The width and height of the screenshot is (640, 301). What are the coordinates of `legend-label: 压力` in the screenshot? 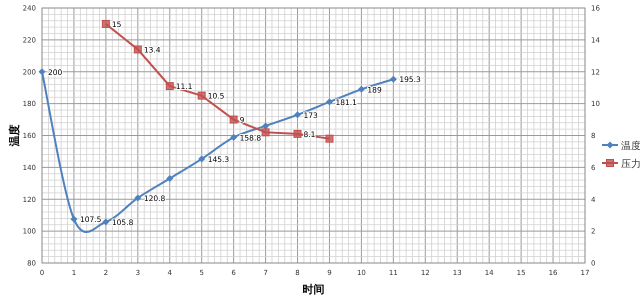 It's located at (630, 164).